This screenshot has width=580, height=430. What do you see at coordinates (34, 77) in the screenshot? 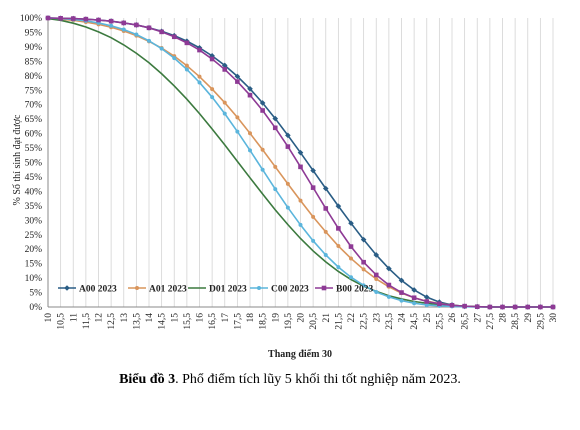
I see `y-tick-label: 80%` at bounding box center [34, 77].